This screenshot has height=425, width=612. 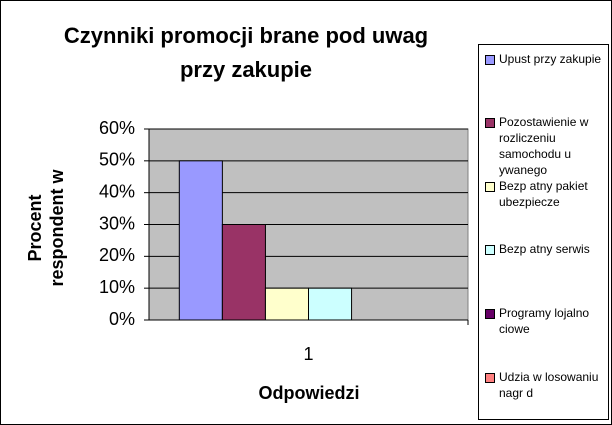 What do you see at coordinates (549, 385) in the screenshot?
I see `legend-label: Udzia w losowaniu nagr d` at bounding box center [549, 385].